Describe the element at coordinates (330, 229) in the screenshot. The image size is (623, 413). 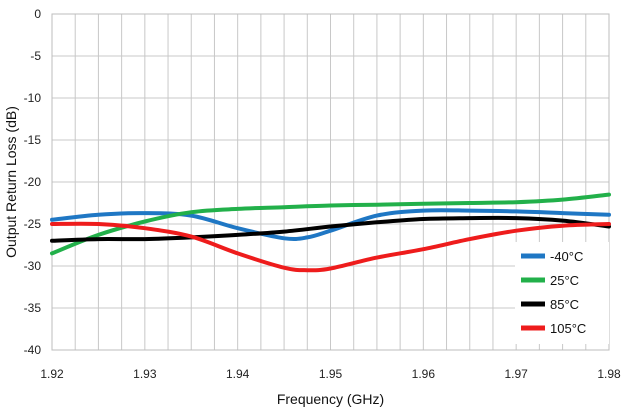
I see `series-85C-line` at that location.